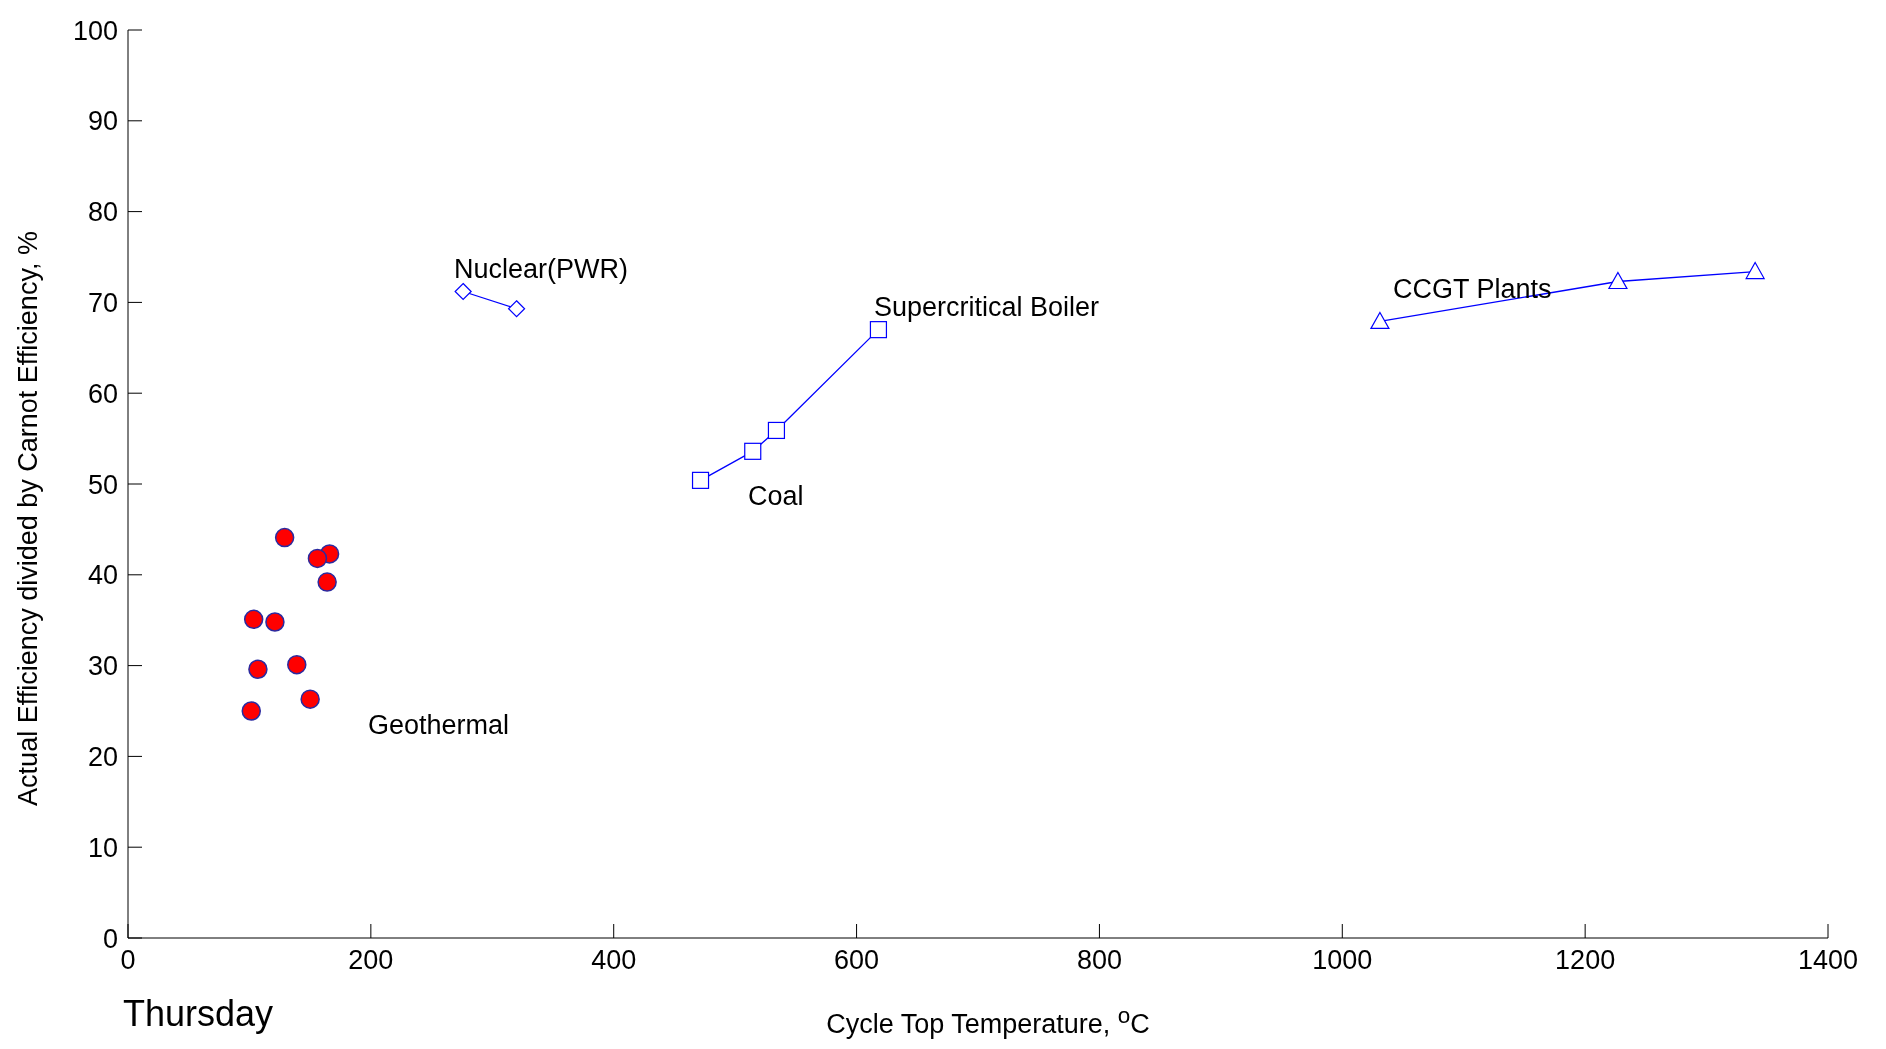 Image resolution: width=1886 pixels, height=1049 pixels. Describe the element at coordinates (987, 307) in the screenshot. I see `annotation: Supercritical Boiler` at that location.